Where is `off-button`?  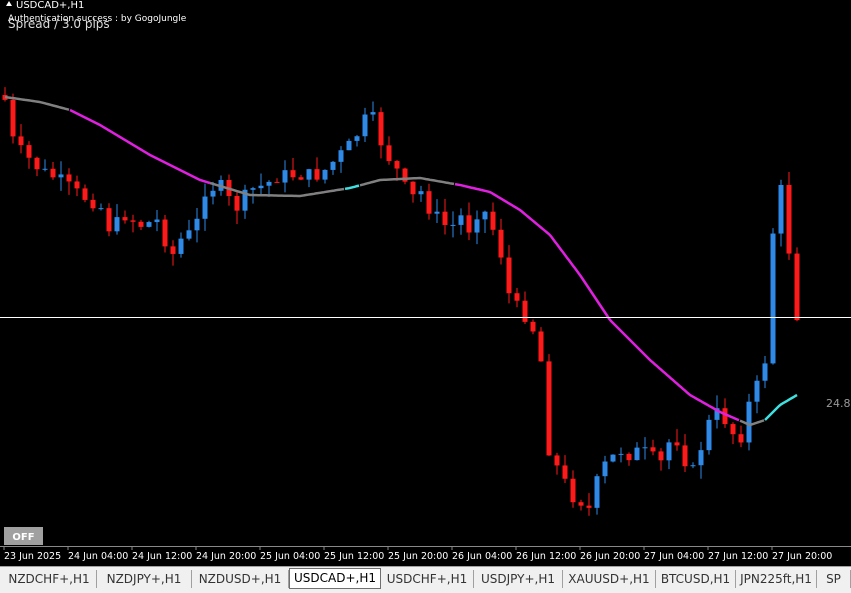
off-button is located at coordinates (23, 536).